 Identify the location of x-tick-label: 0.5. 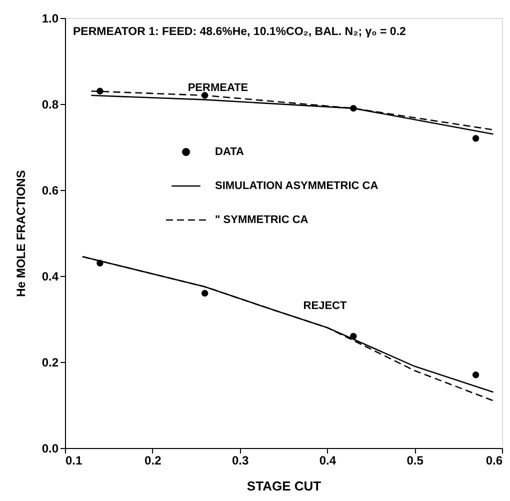
(415, 461).